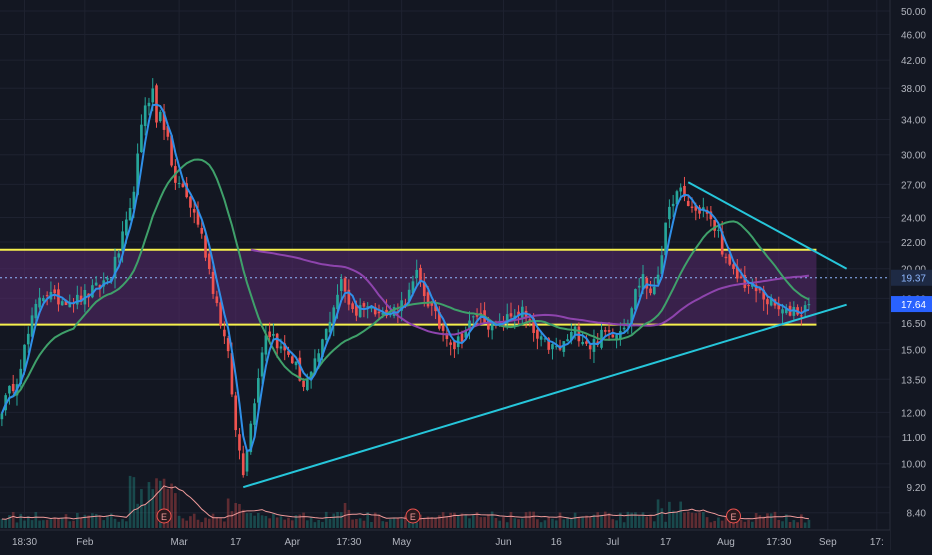 This screenshot has width=932, height=555. What do you see at coordinates (401, 542) in the screenshot?
I see `time-tick-label-6: May` at bounding box center [401, 542].